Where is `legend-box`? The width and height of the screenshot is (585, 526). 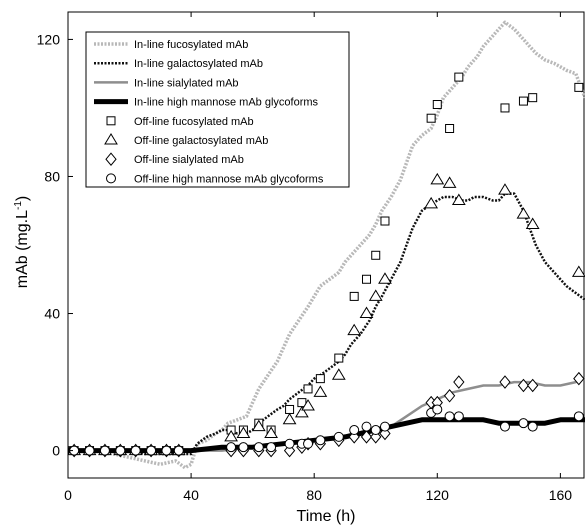
legend-box is located at coordinates (217, 109).